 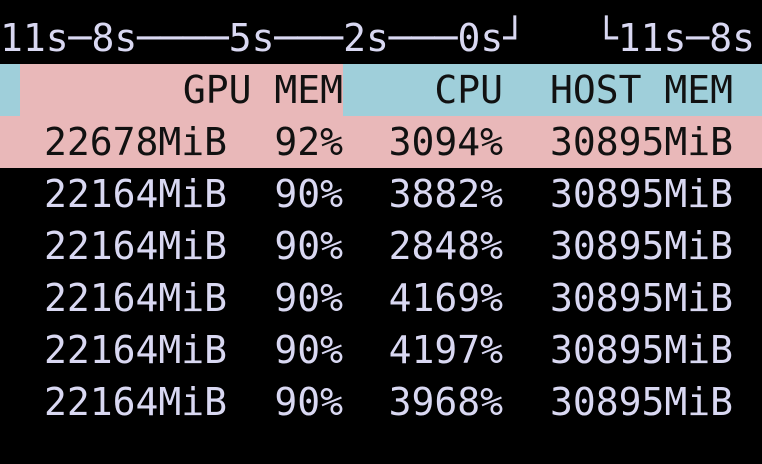 I want to click on header-host-mem: HOST MEM, so click(x=641, y=90).